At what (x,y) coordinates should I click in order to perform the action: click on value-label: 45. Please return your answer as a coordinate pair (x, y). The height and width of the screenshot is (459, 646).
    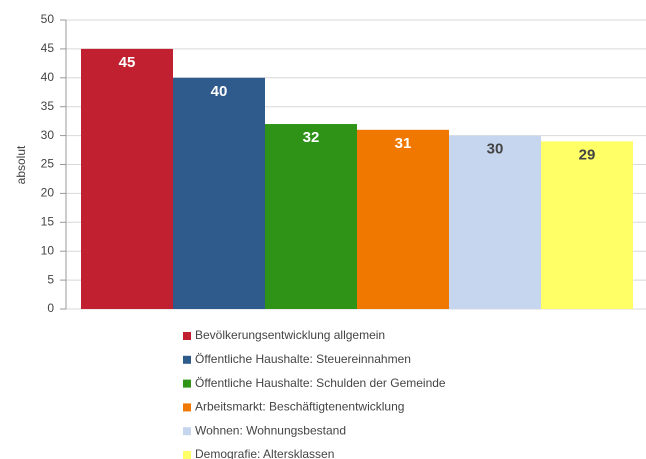
    Looking at the image, I should click on (127, 62).